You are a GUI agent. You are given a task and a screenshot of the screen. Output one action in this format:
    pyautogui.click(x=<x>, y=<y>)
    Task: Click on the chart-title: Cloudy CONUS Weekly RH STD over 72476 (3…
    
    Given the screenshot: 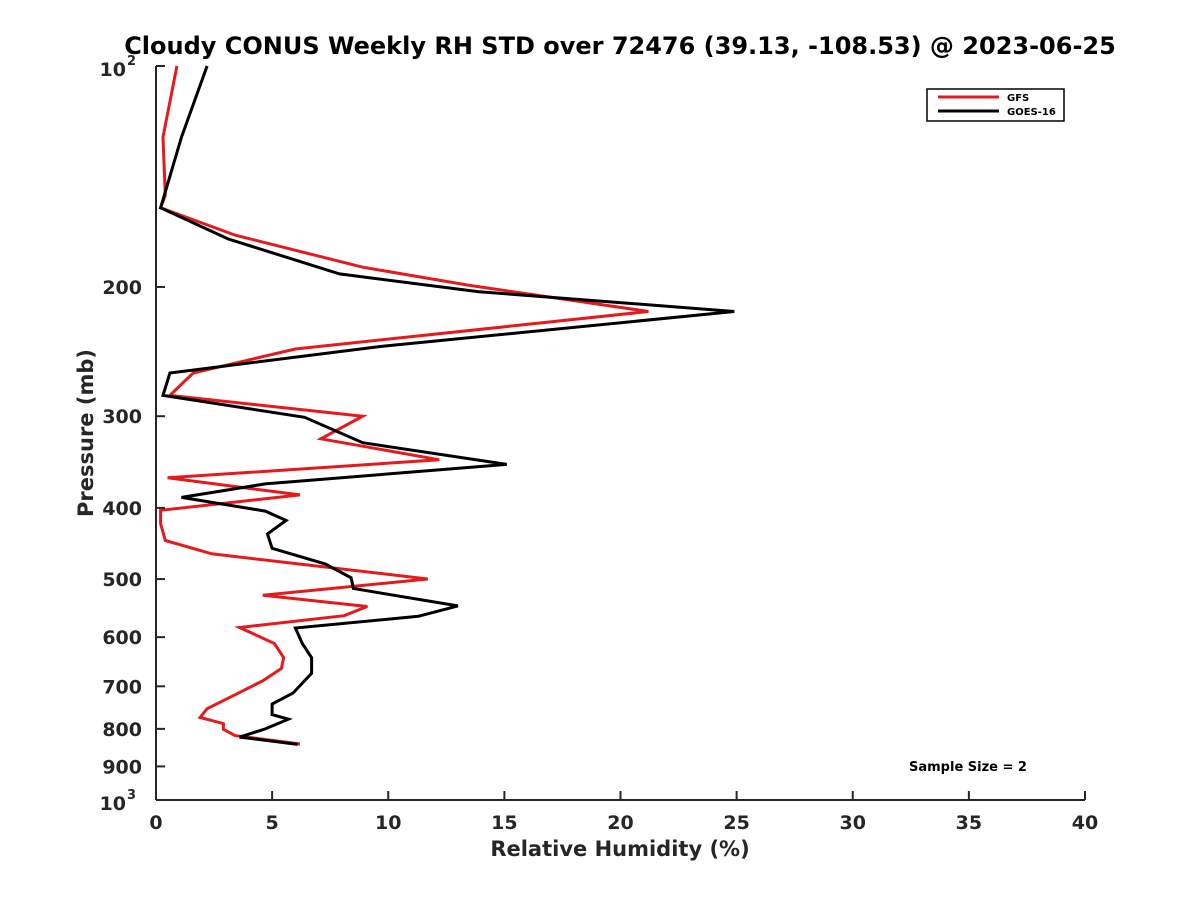 What is the action you would take?
    pyautogui.click(x=620, y=46)
    